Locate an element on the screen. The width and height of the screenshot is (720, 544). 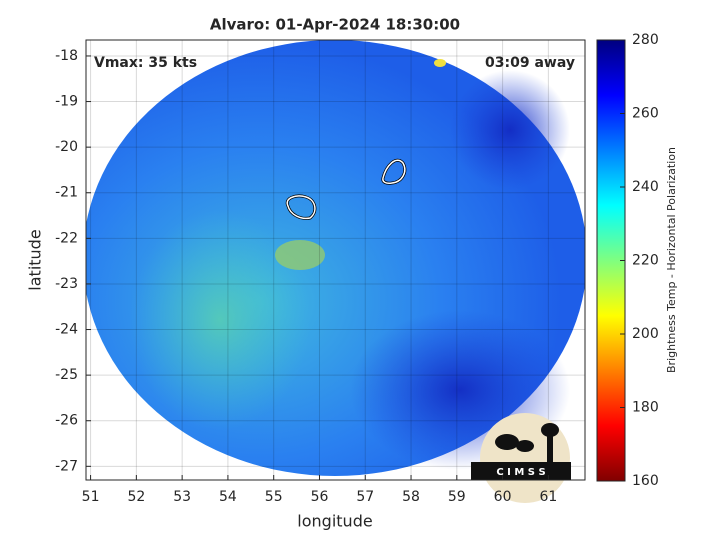
y-axis-label: latitude is located at coordinates (35, 259).